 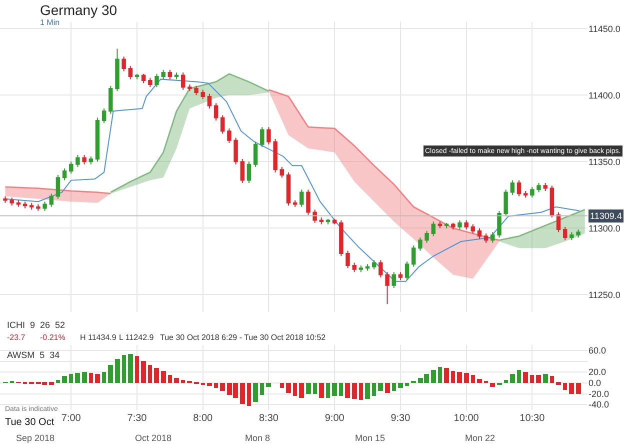 What do you see at coordinates (467, 418) in the screenshot?
I see `x-tick-label: 10:00` at bounding box center [467, 418].